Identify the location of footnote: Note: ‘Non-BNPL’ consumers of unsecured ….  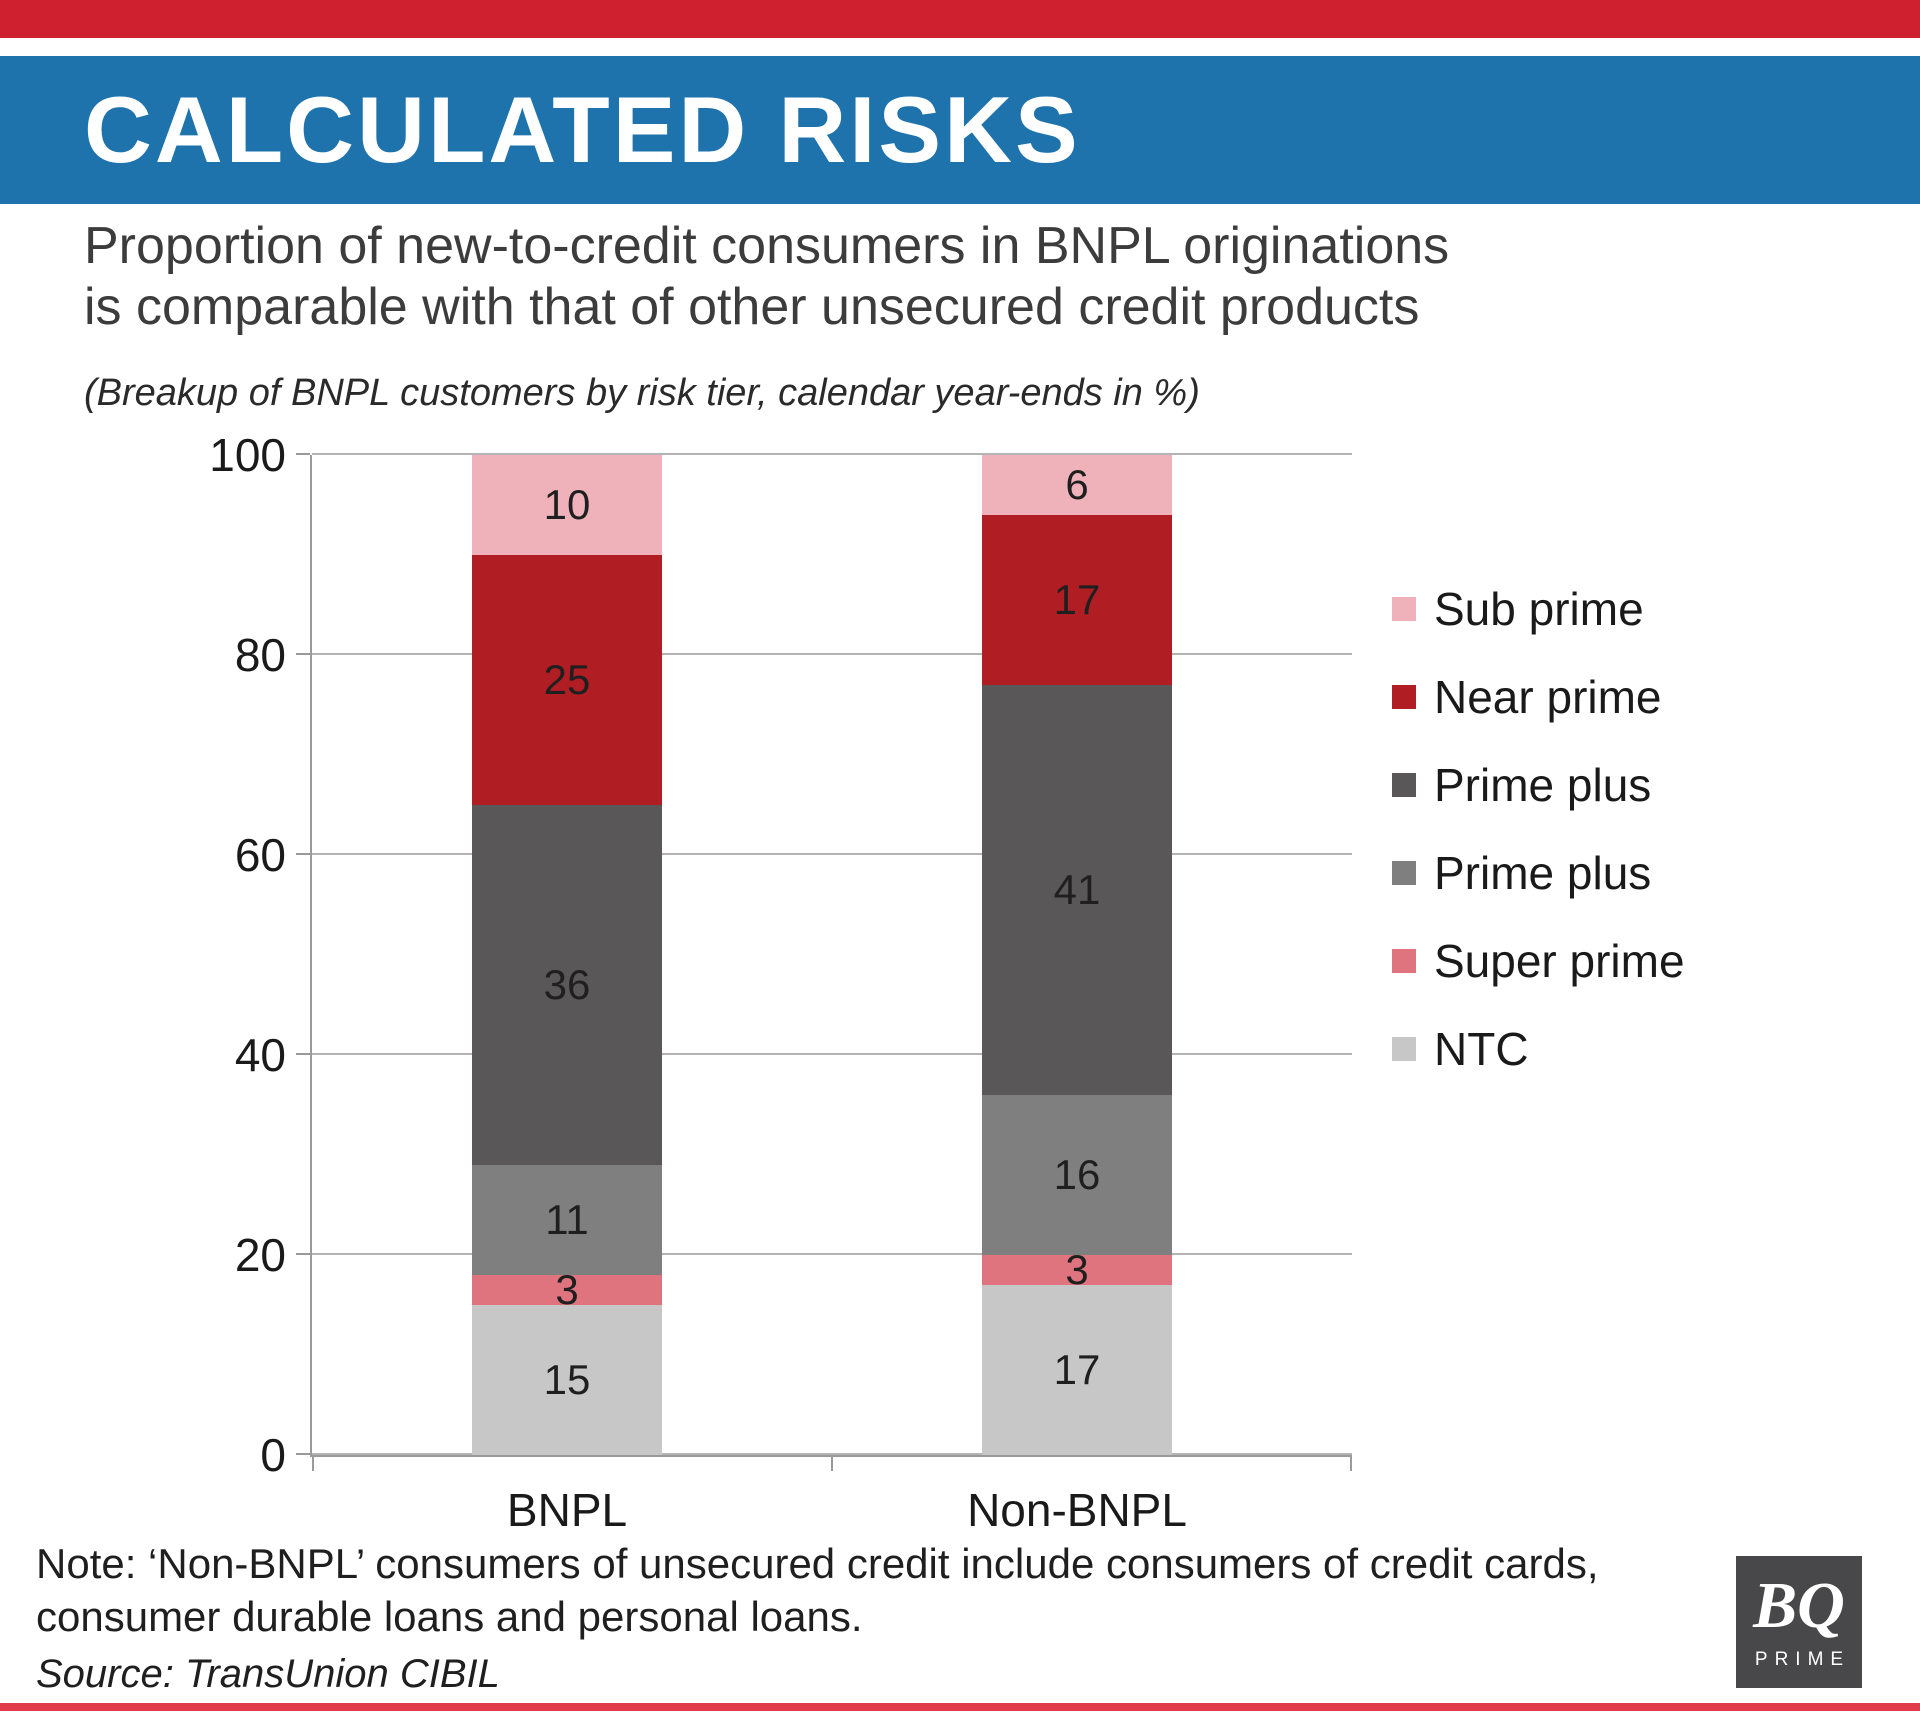
(817, 1590).